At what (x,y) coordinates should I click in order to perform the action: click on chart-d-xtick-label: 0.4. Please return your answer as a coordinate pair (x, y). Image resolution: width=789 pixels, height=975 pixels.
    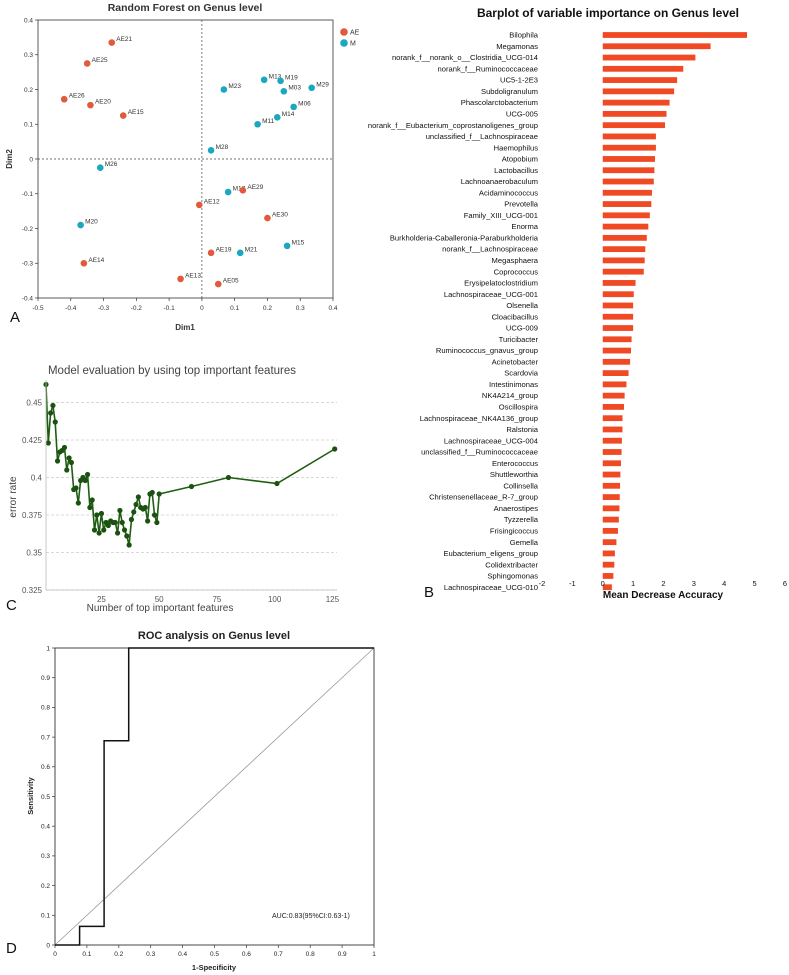
    Looking at the image, I should click on (182, 954).